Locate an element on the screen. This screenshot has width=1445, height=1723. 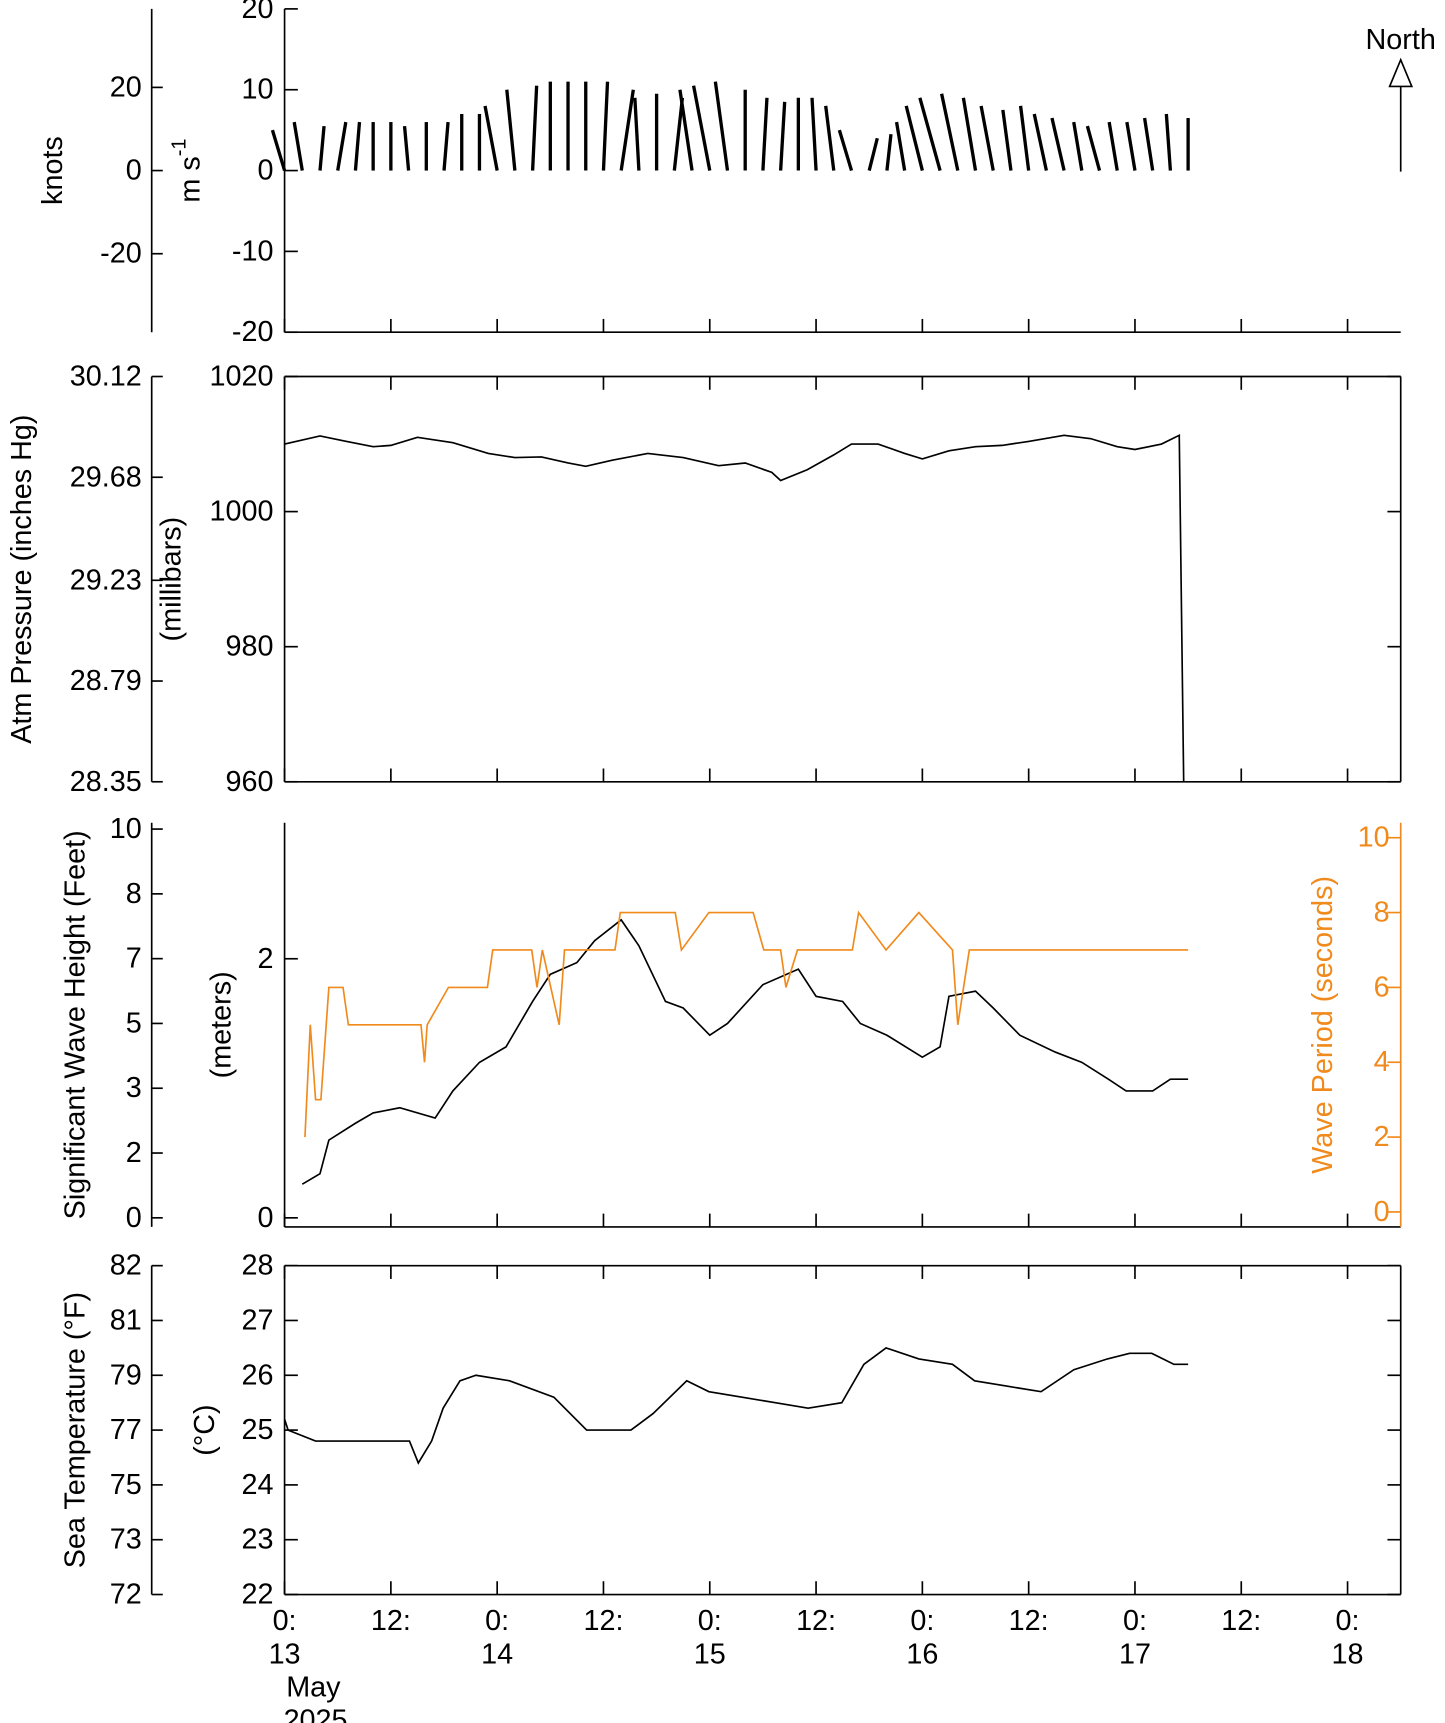
y-tick-label: 24 is located at coordinates (257, 1485).